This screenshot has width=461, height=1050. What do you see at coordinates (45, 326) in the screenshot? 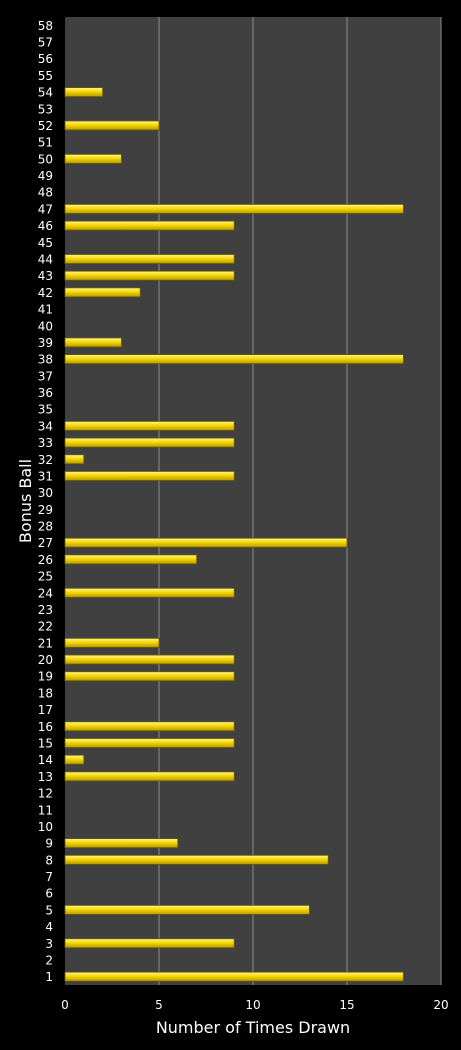
I see `y-tick-label: 40` at bounding box center [45, 326].